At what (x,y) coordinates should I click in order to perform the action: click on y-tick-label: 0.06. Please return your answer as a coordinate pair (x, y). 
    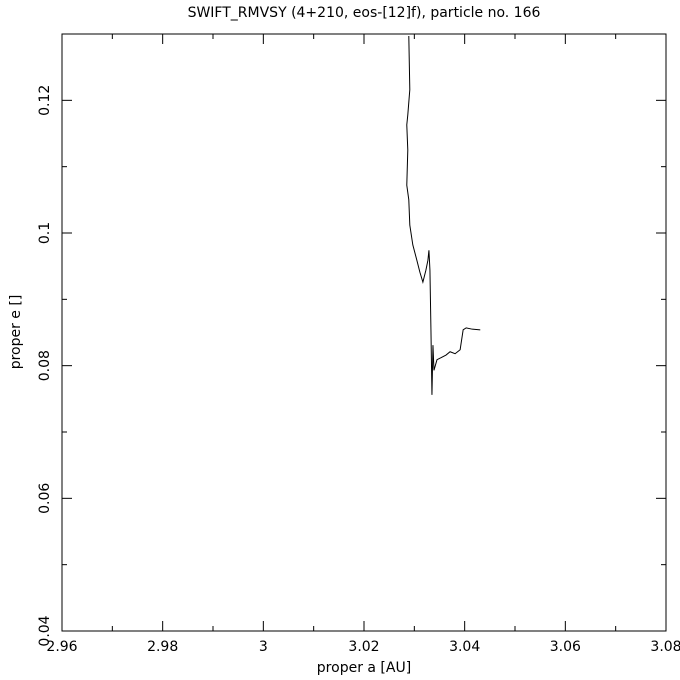
    Looking at the image, I should click on (45, 498).